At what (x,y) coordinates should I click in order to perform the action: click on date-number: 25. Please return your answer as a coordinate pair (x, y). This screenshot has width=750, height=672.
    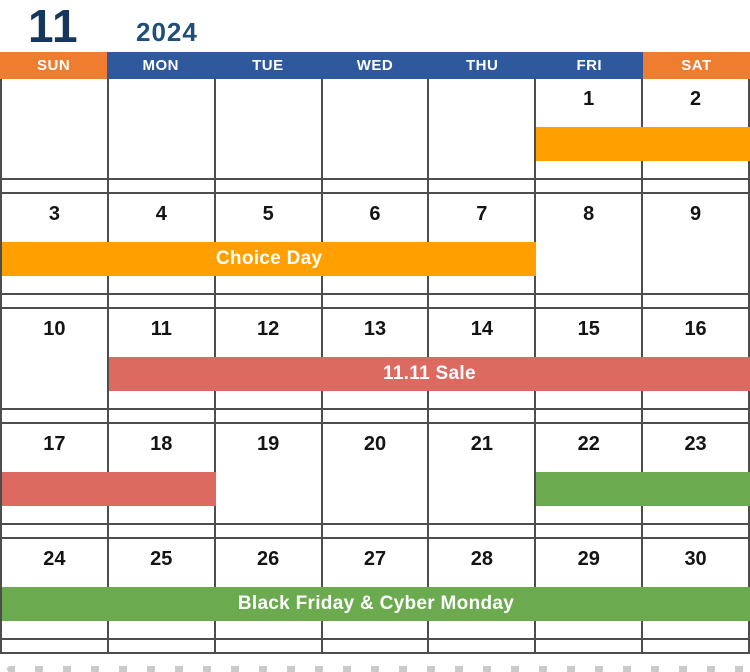
    Looking at the image, I should click on (161, 559).